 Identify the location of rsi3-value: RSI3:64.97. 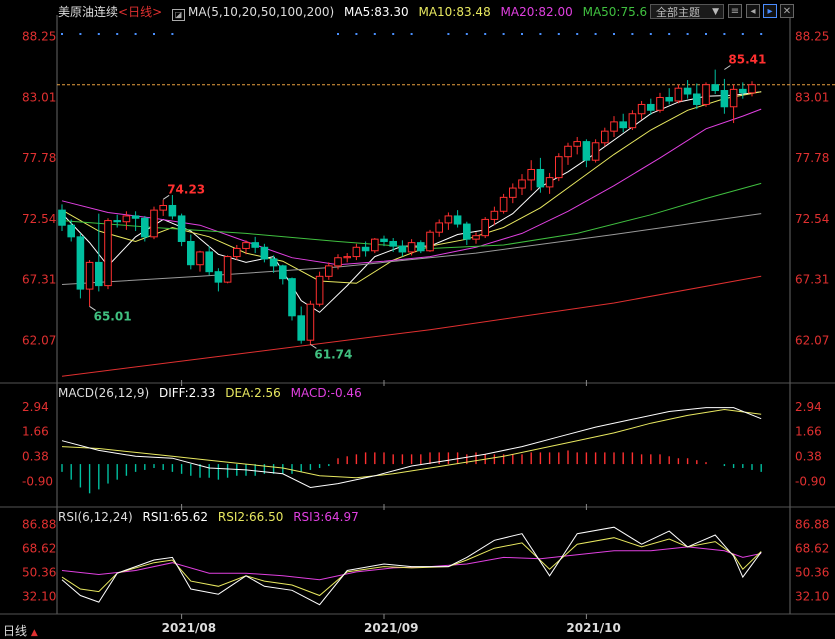
(326, 517).